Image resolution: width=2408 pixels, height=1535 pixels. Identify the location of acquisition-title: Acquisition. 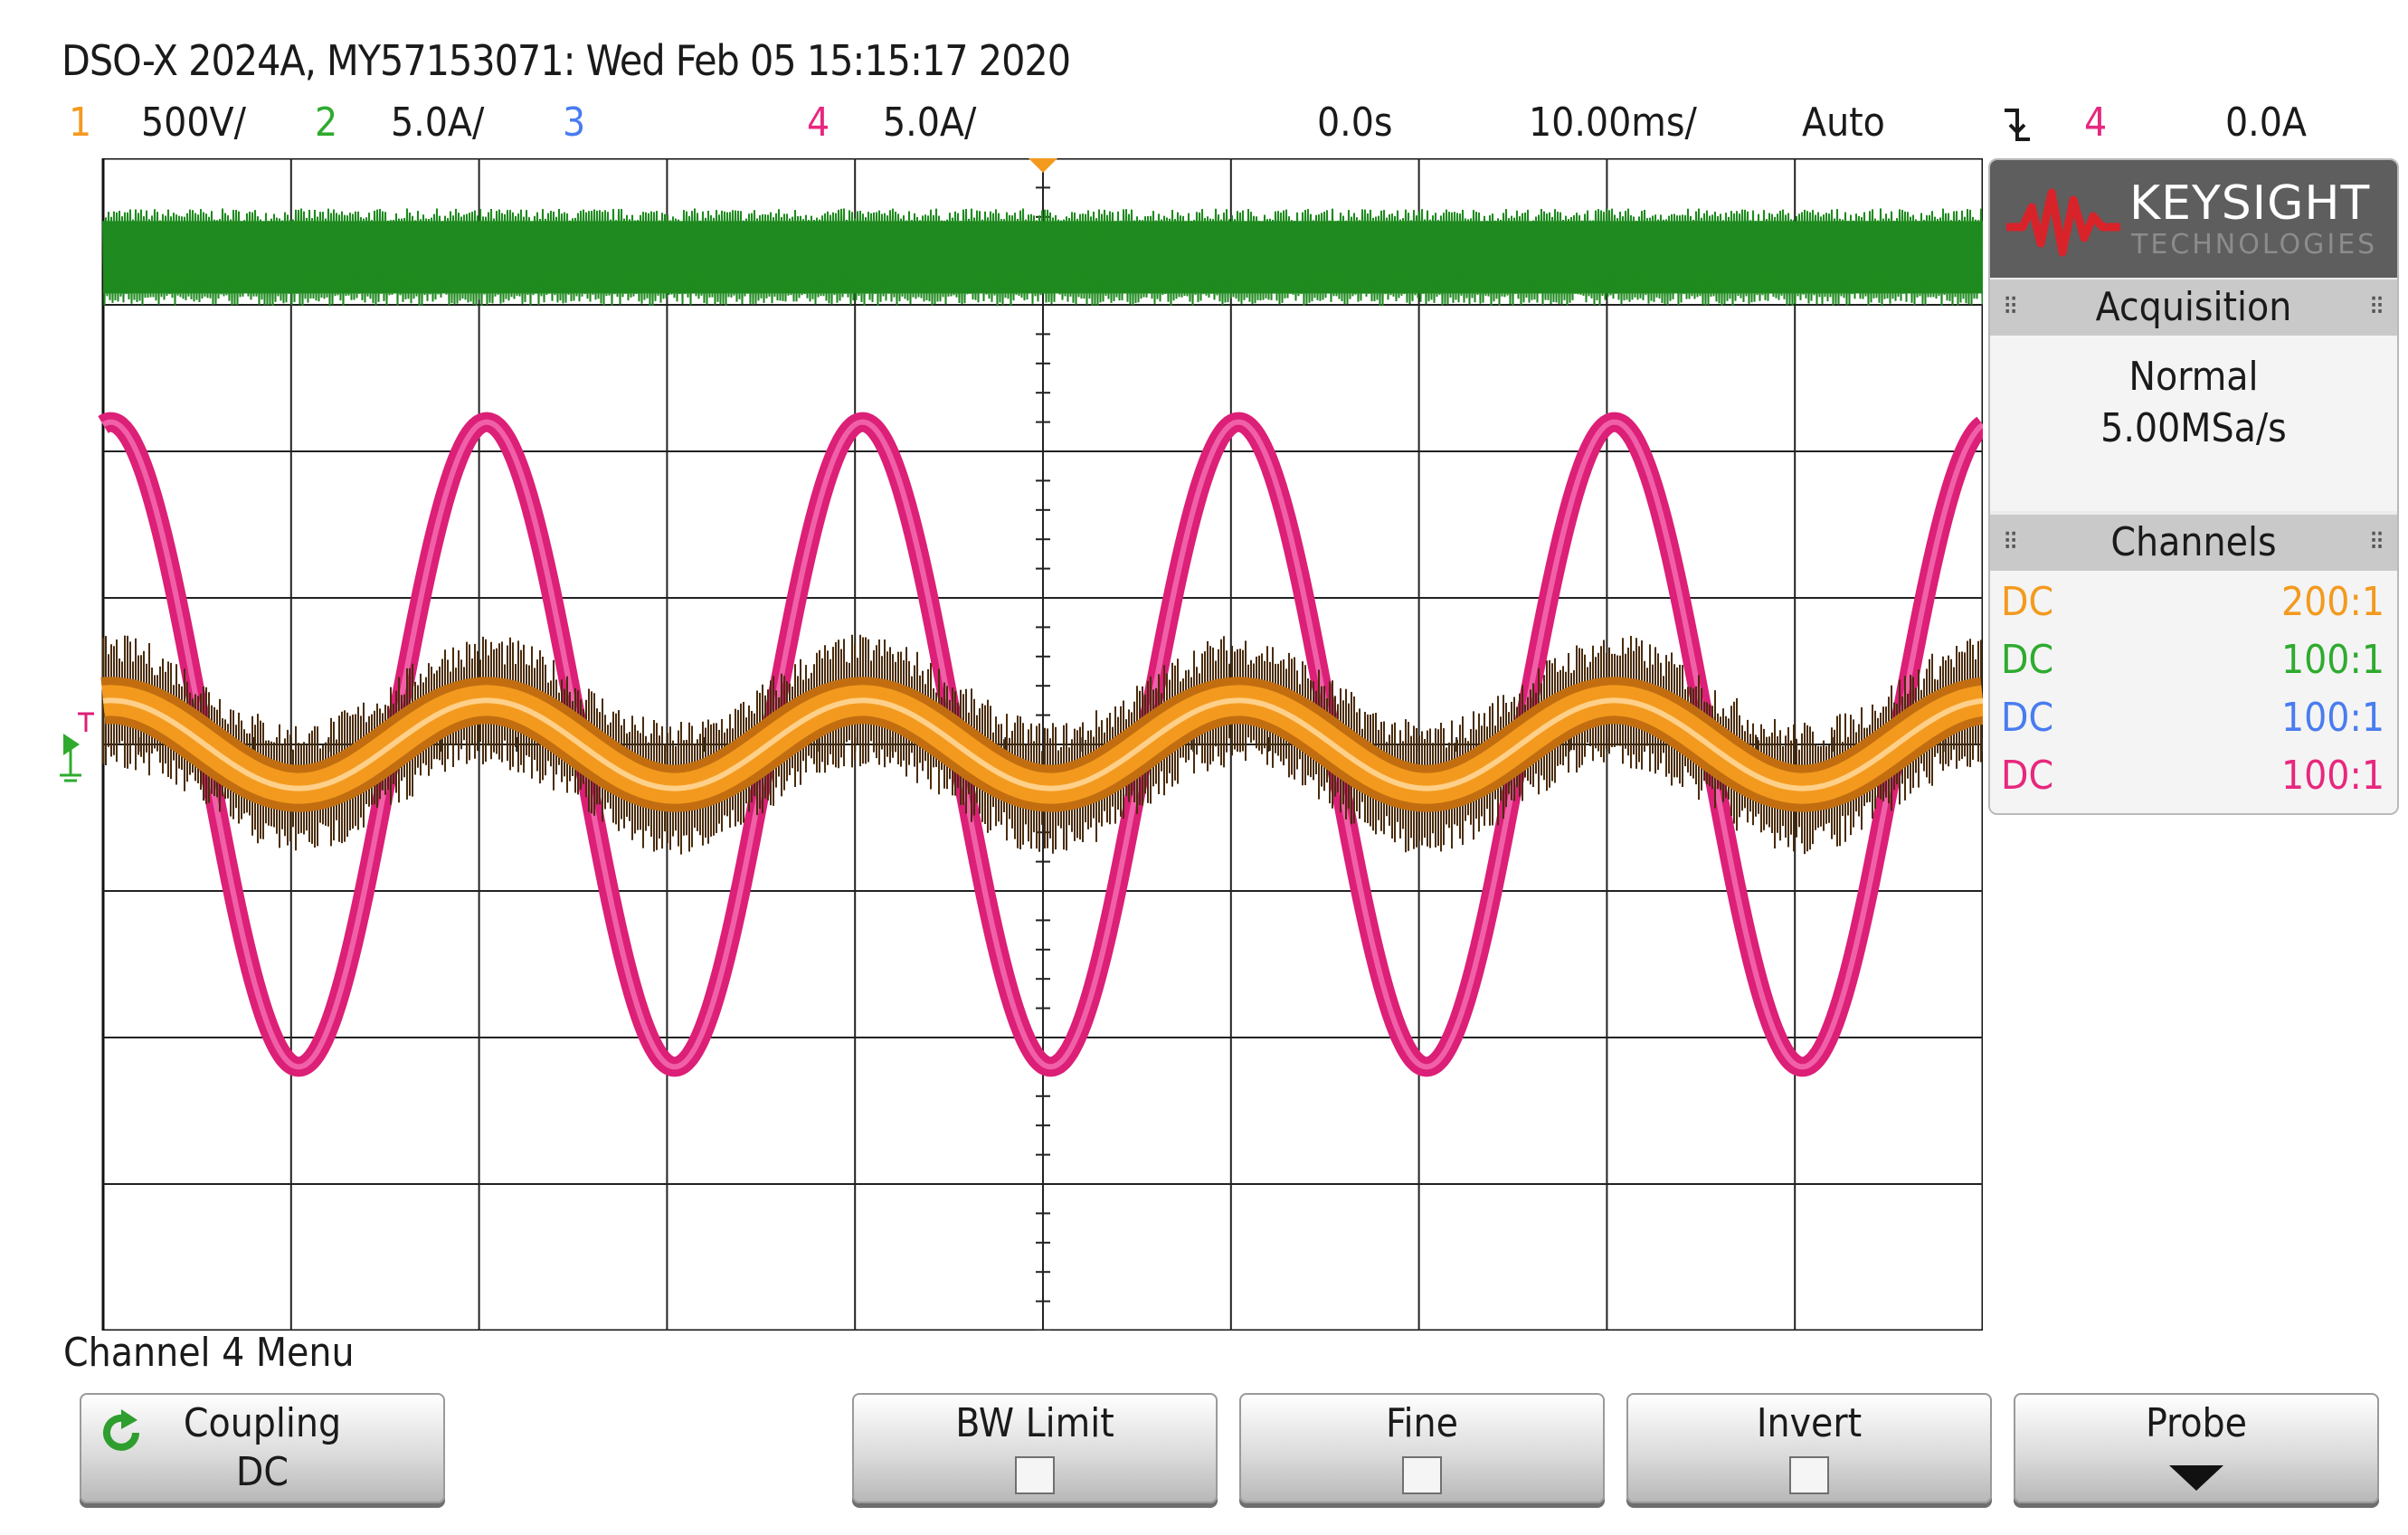
(2193, 307).